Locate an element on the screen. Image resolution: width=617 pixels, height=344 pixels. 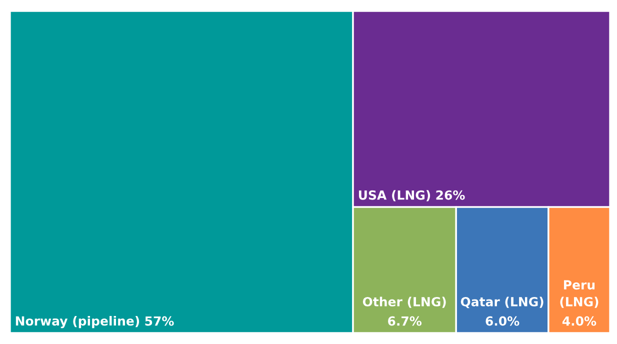
category-label: Norway (pipeline) is located at coordinates (78, 322).